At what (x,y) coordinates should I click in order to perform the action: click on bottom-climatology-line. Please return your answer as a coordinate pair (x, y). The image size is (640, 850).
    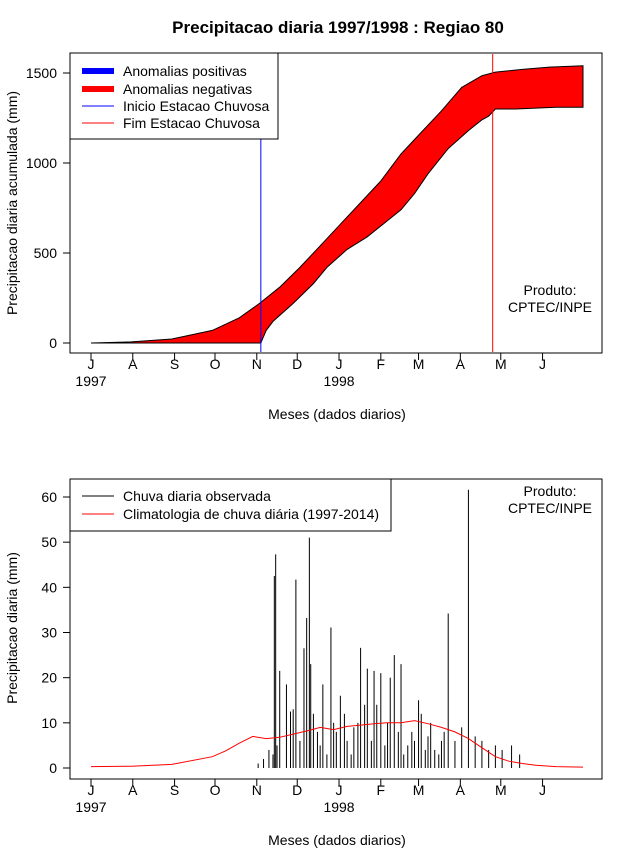
    Looking at the image, I should click on (337, 744).